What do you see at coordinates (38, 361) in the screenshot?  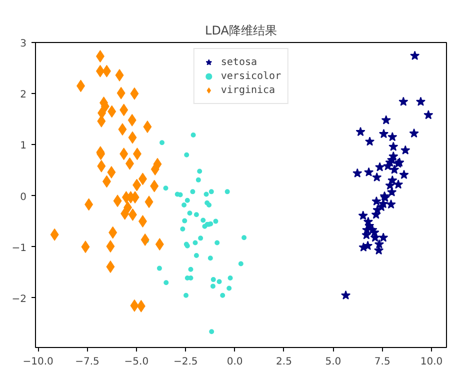 I see `x-tick-label: −10.0` at bounding box center [38, 361].